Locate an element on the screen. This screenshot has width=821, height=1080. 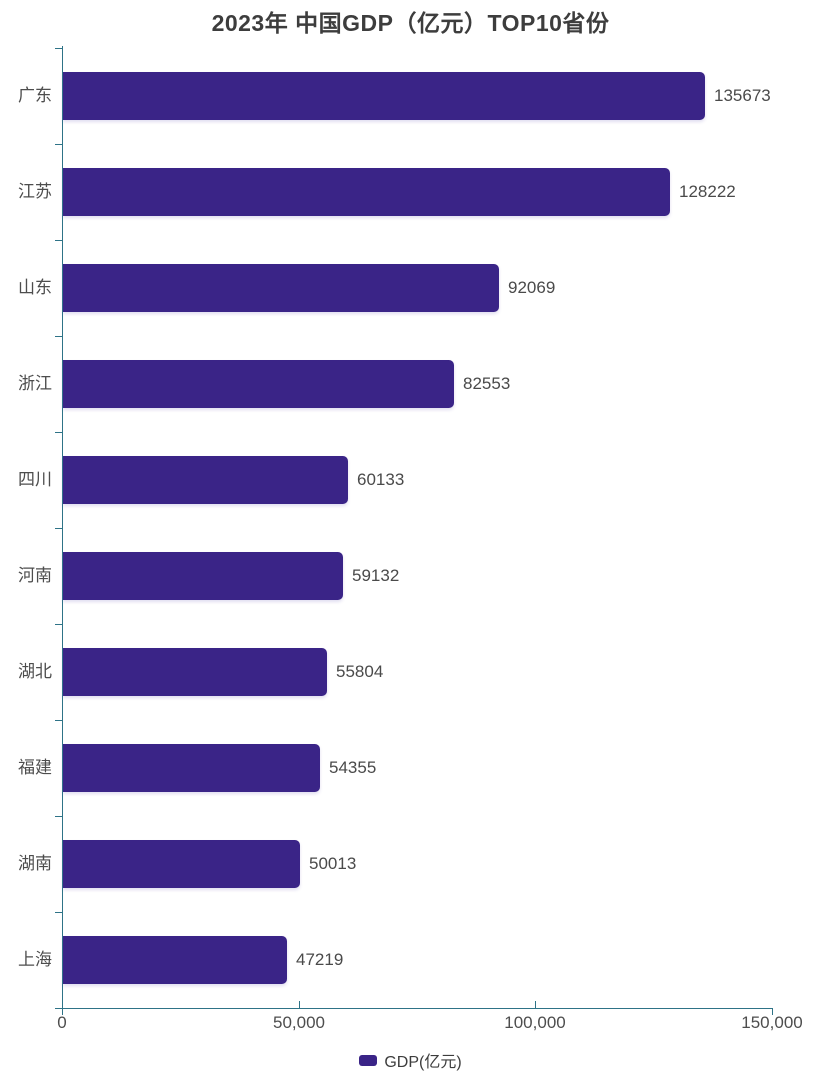
category-label: 湖北 is located at coordinates (35, 671).